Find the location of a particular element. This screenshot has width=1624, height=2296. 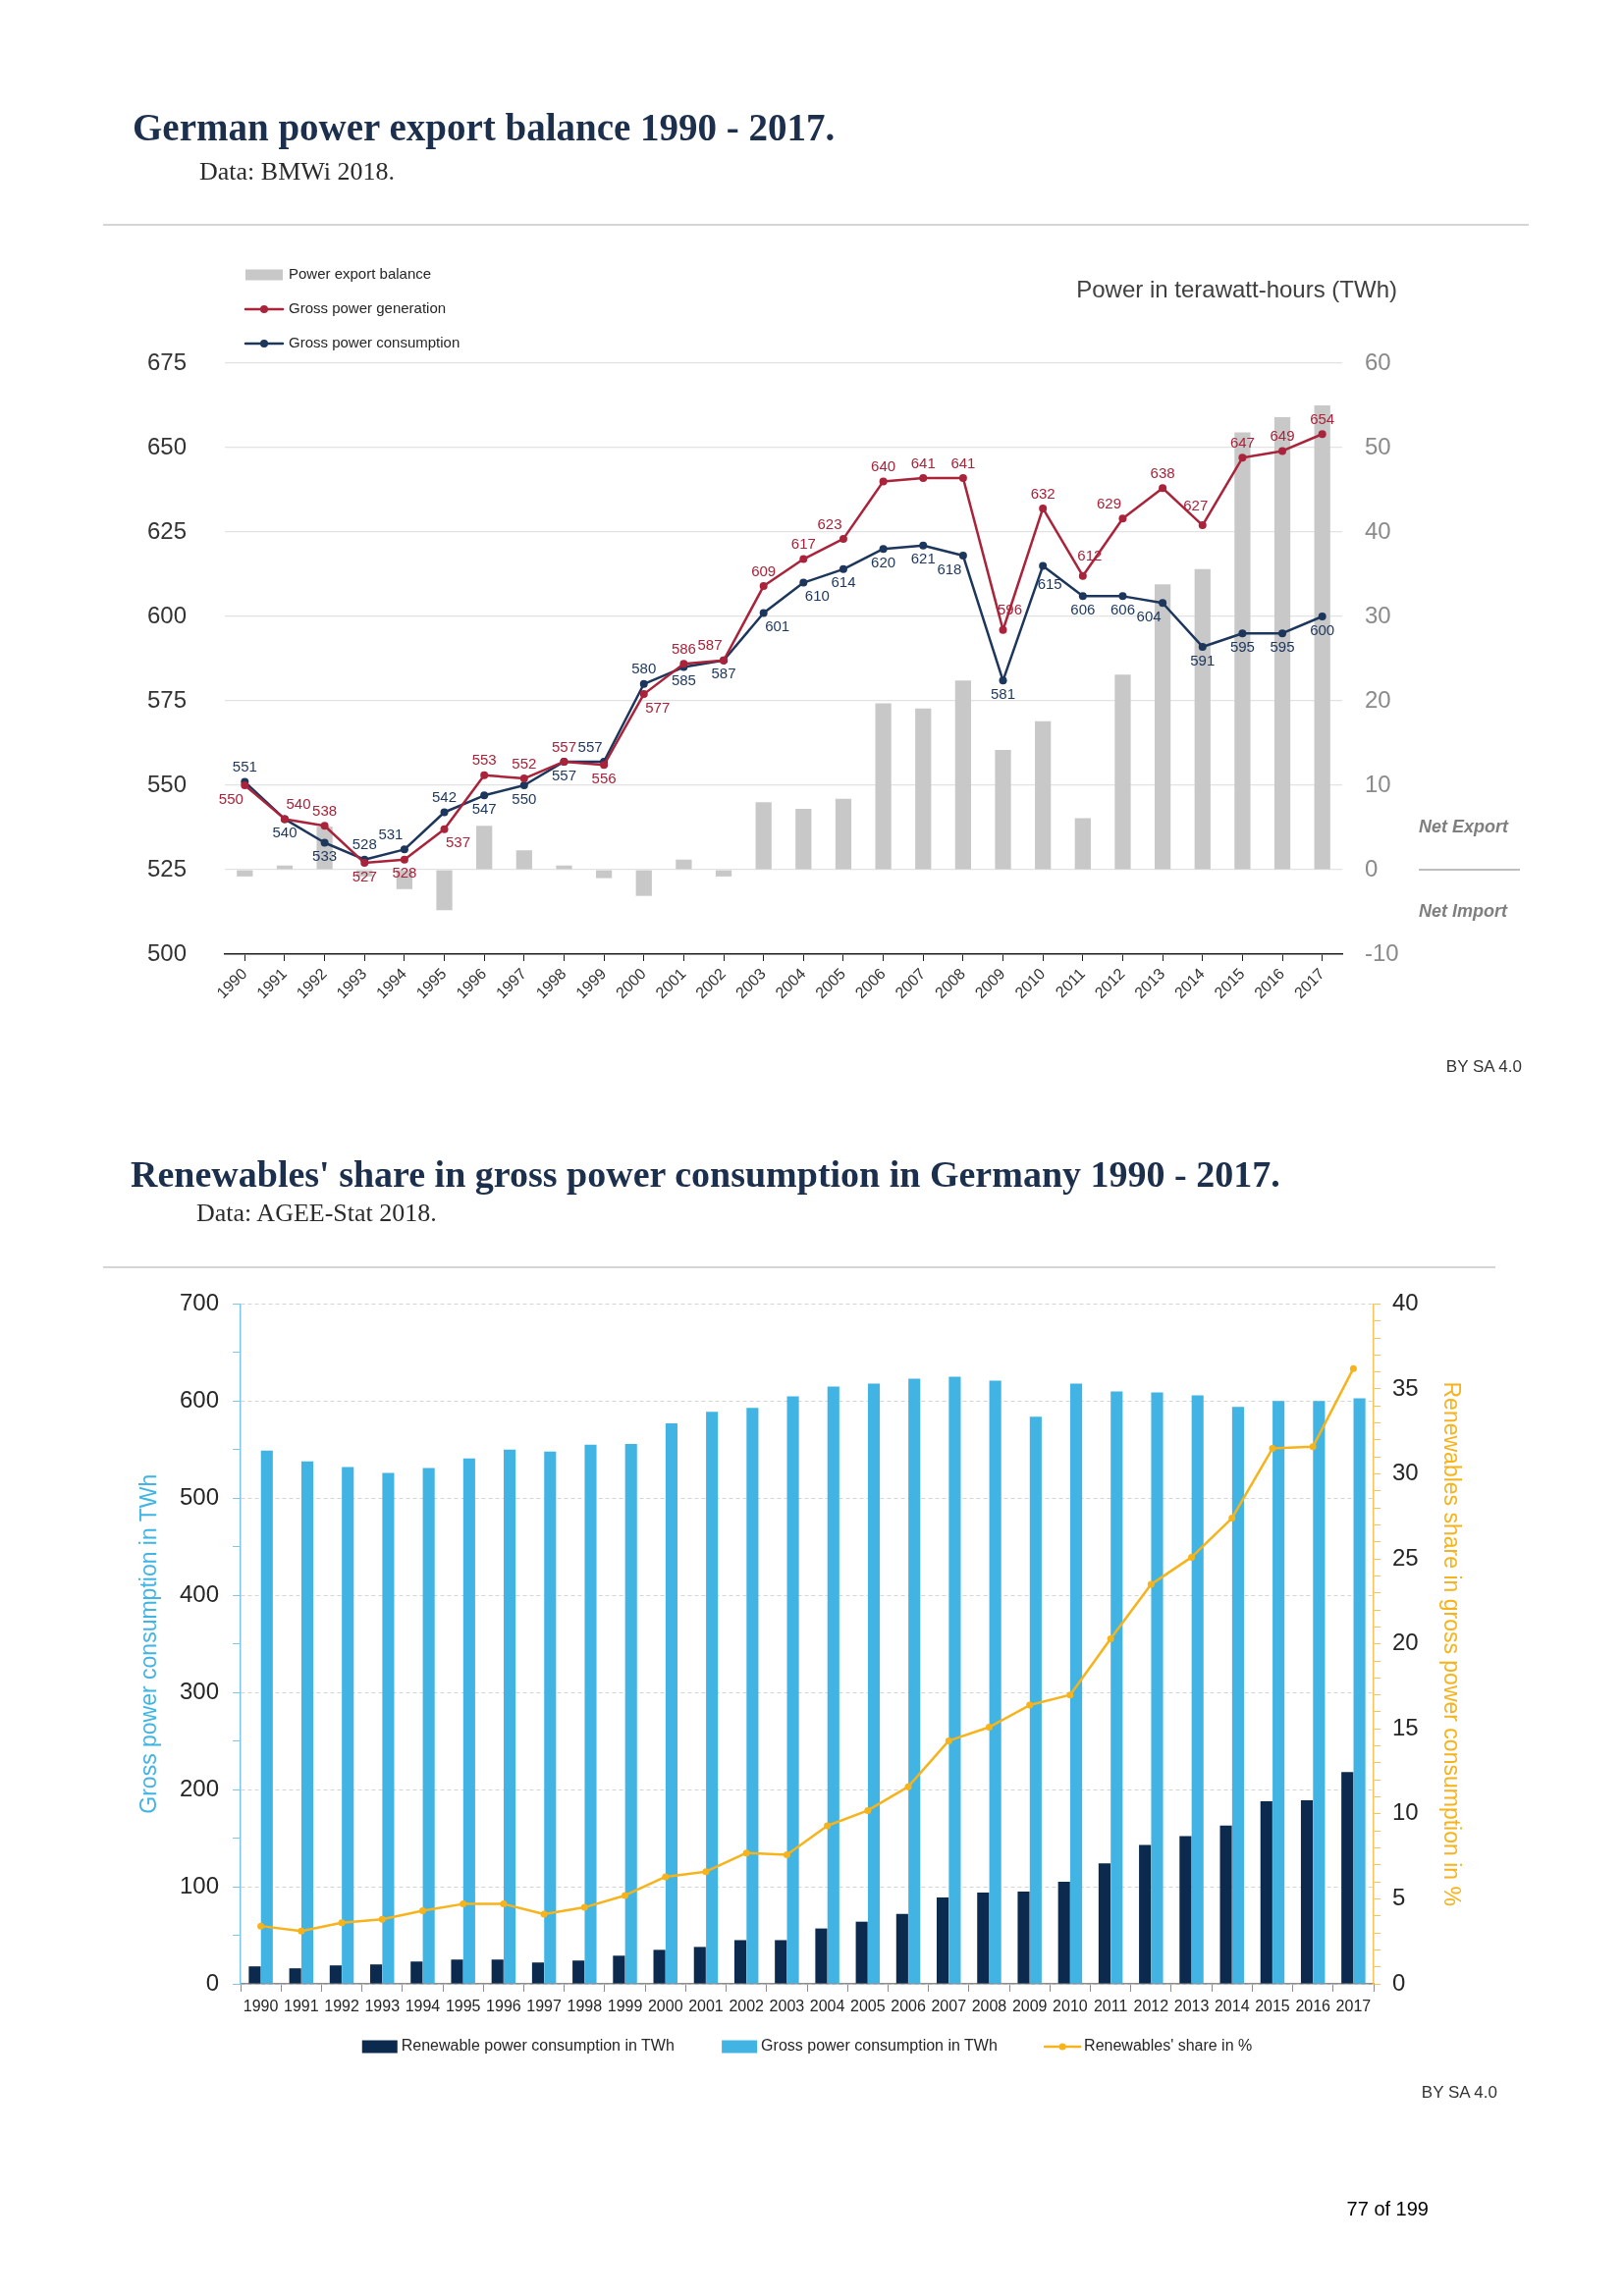

text: Net Export is located at coordinates (1464, 826).